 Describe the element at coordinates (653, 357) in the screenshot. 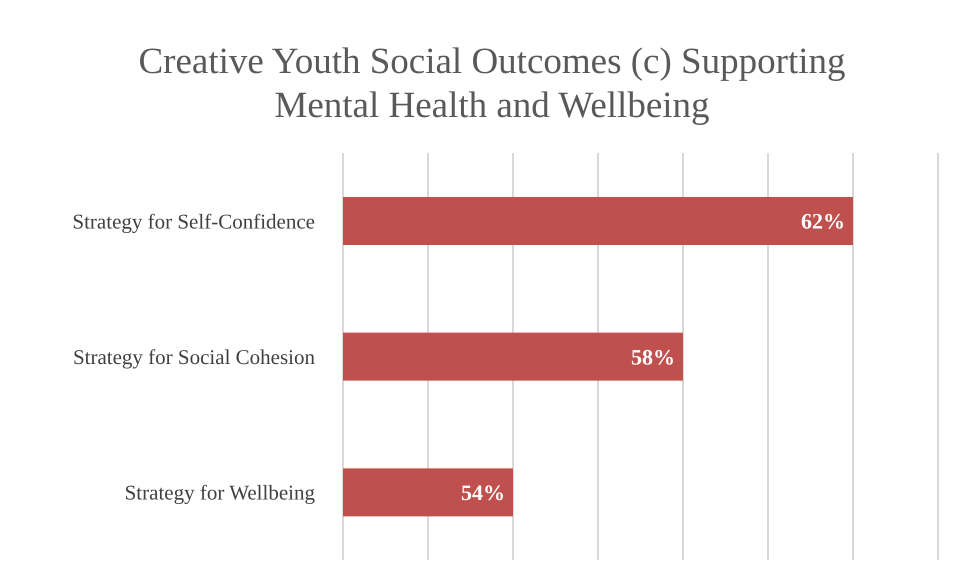

I see `data-label: 58%` at that location.